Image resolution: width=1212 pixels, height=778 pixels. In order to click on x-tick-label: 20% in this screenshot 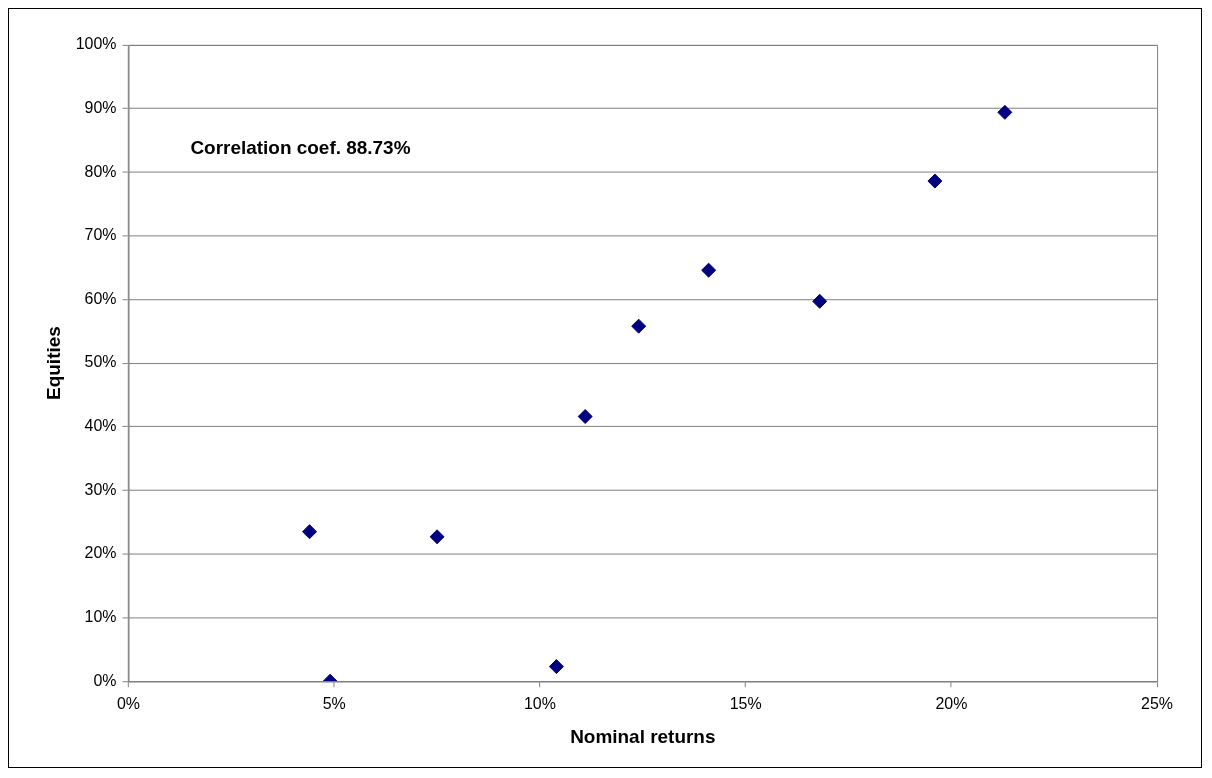, I will do `click(951, 704)`.